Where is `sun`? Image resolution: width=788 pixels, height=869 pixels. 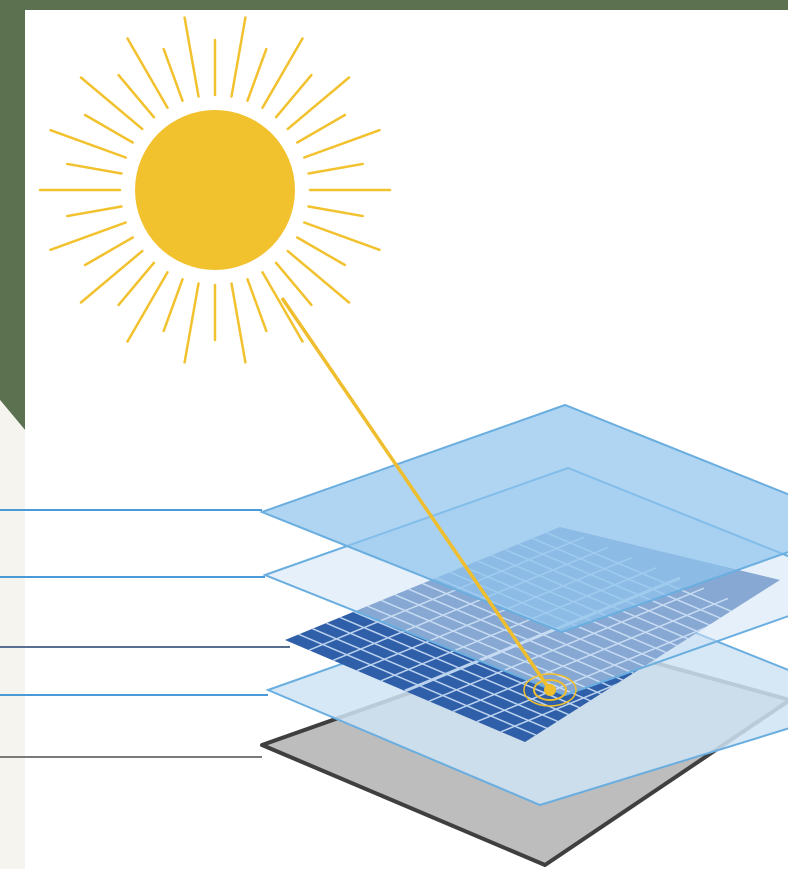
sun is located at coordinates (215, 190).